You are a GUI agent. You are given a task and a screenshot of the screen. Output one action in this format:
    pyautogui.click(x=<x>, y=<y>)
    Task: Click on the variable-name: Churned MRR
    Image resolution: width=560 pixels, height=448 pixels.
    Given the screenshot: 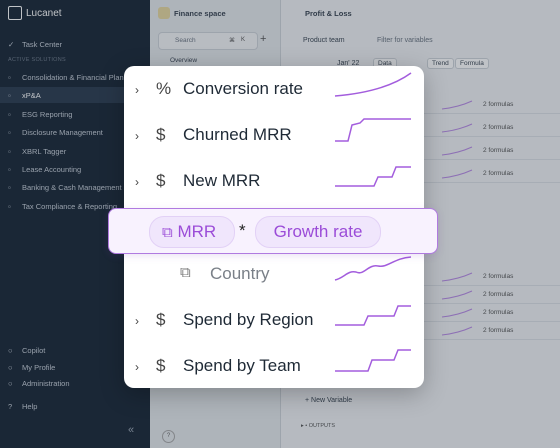 What is the action you would take?
    pyautogui.click(x=237, y=134)
    